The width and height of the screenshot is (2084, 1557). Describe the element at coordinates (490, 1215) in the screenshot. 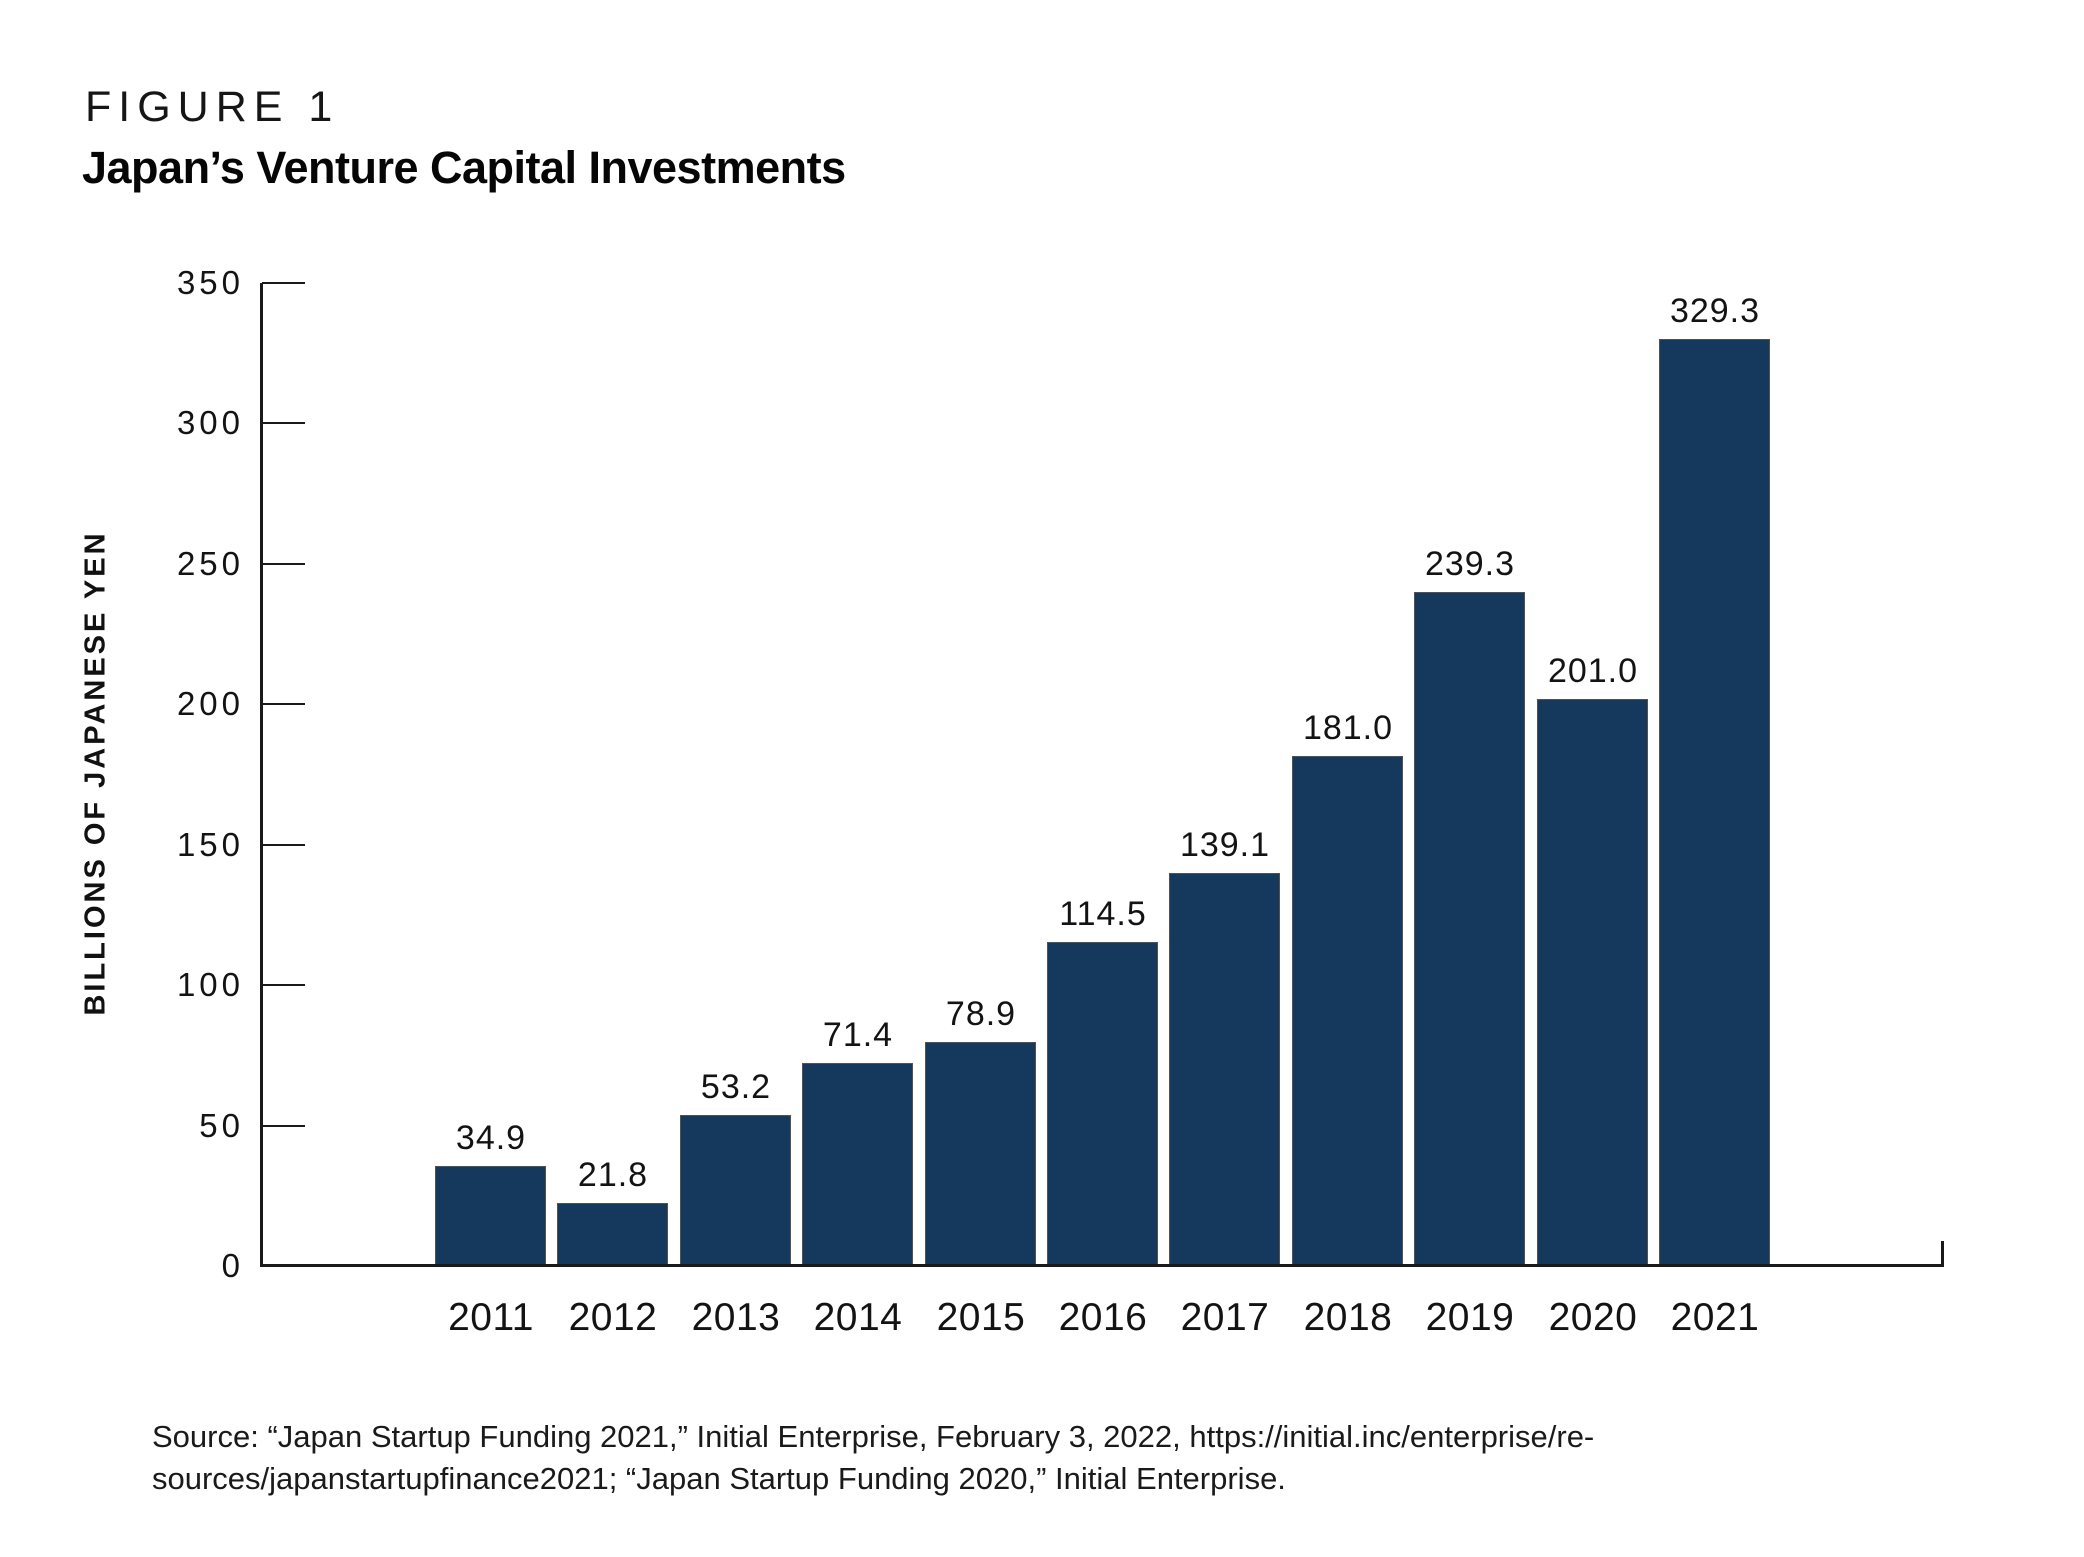

I see `bar-2011` at that location.